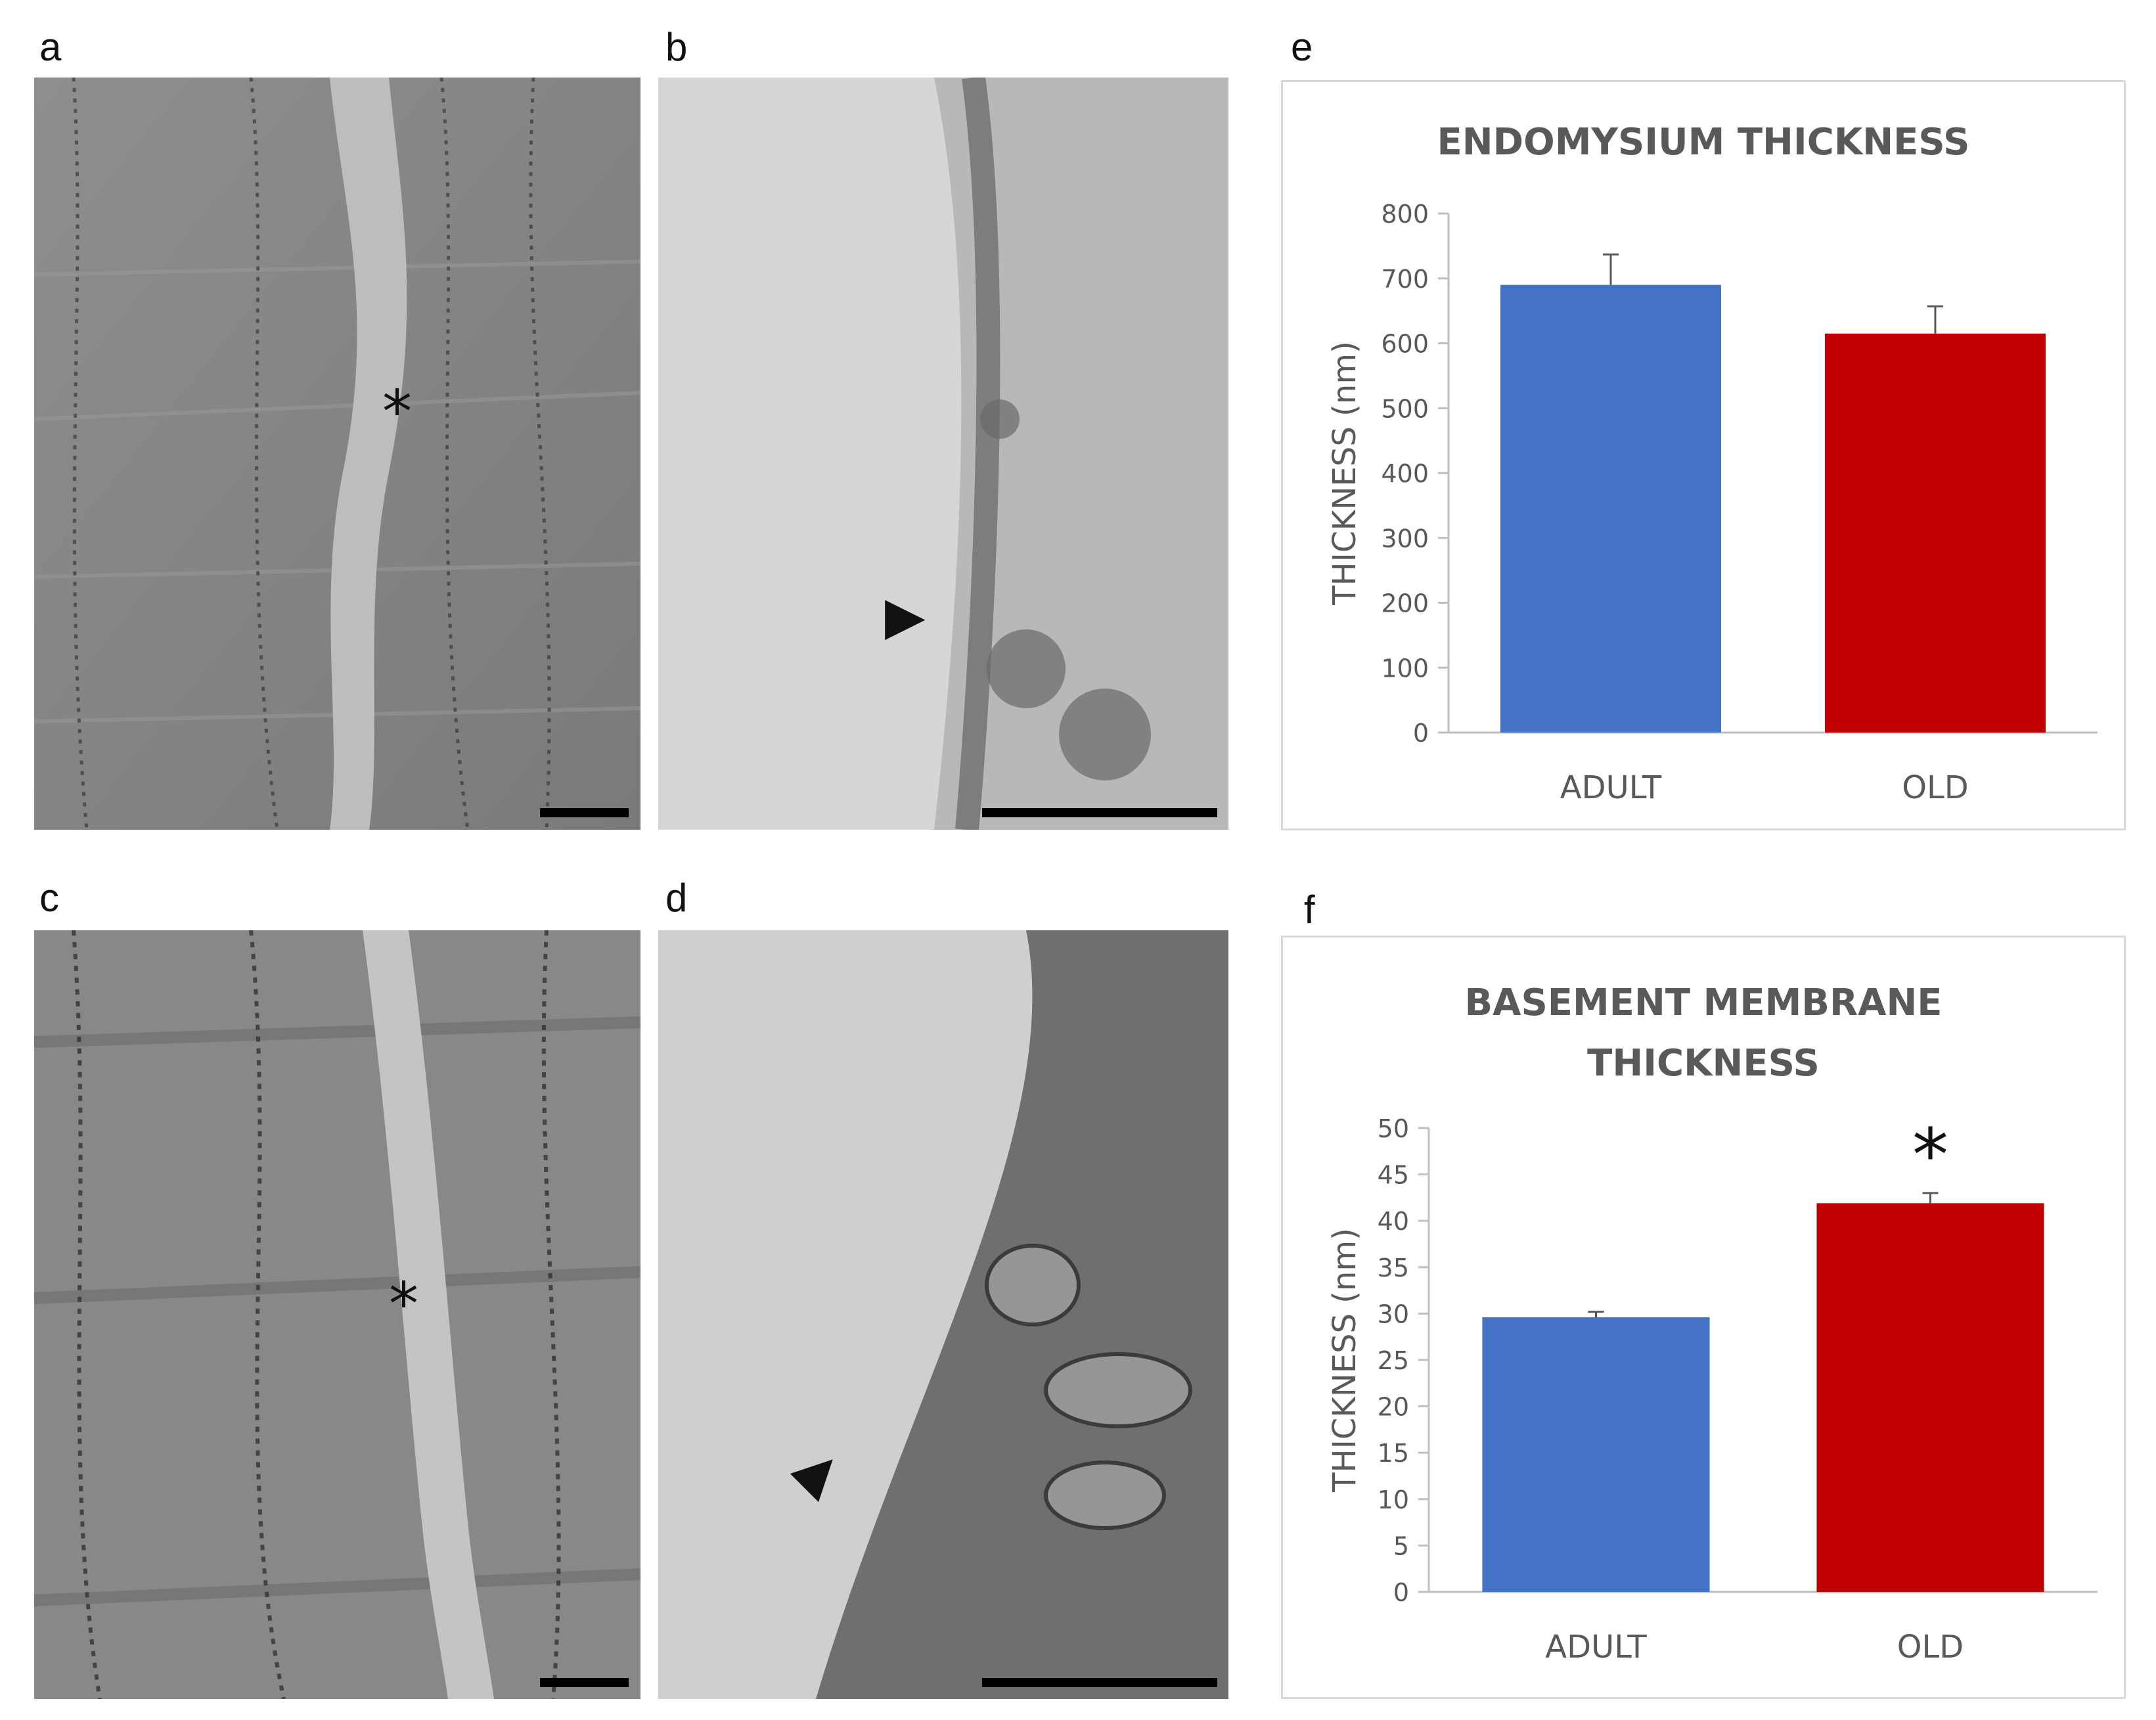 This screenshot has width=2156, height=1720. What do you see at coordinates (1930, 1155) in the screenshot?
I see `significance-asterisk: *` at bounding box center [1930, 1155].